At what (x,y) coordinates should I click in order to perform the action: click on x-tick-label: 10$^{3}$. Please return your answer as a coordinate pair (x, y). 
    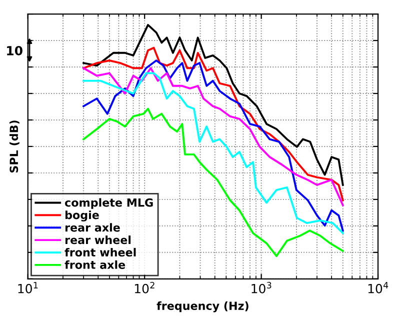
    Looking at the image, I should click on (262, 288).